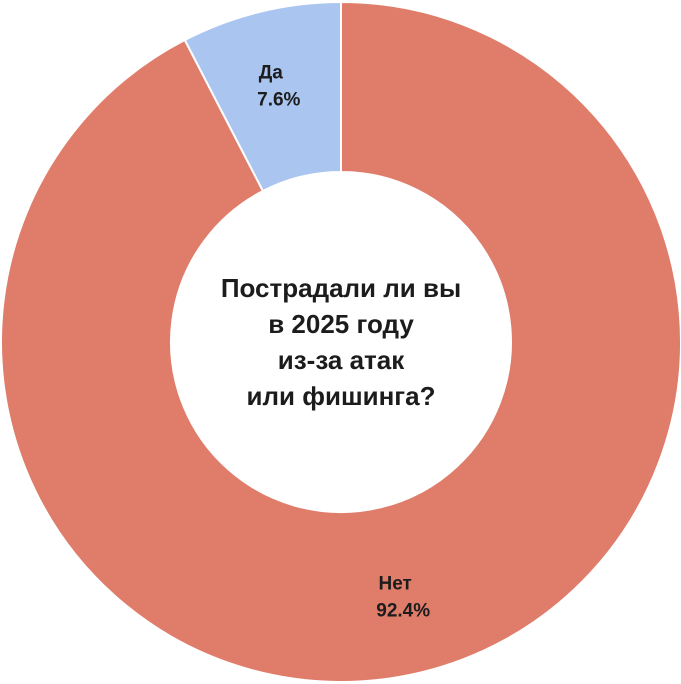 The image size is (681, 684). Describe the element at coordinates (403, 611) in the screenshot. I see `slice-value: 92.4%` at that location.